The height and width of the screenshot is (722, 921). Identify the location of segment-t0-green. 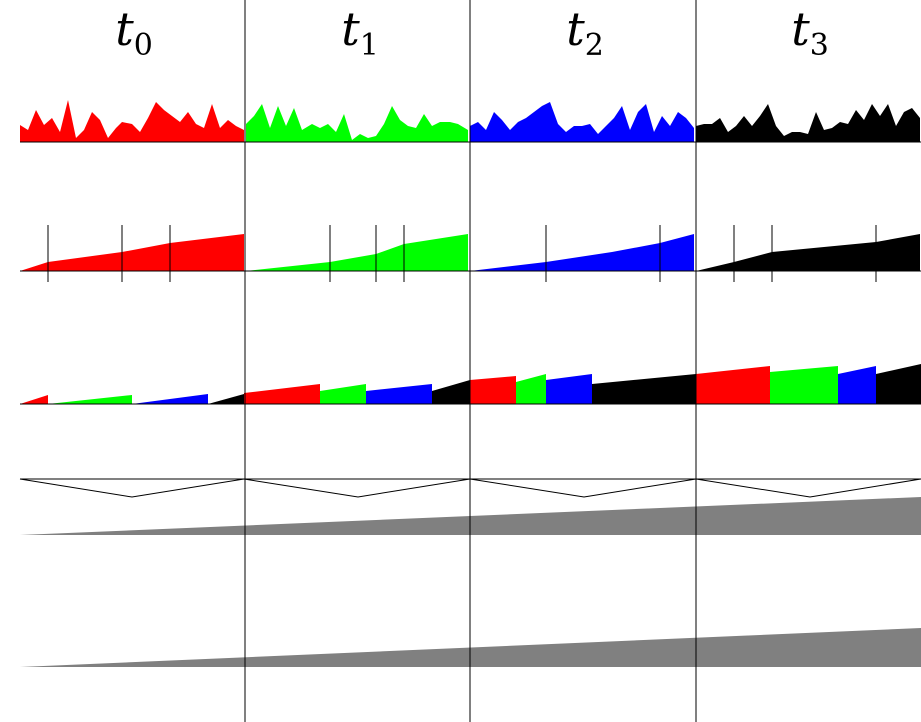
(90, 399).